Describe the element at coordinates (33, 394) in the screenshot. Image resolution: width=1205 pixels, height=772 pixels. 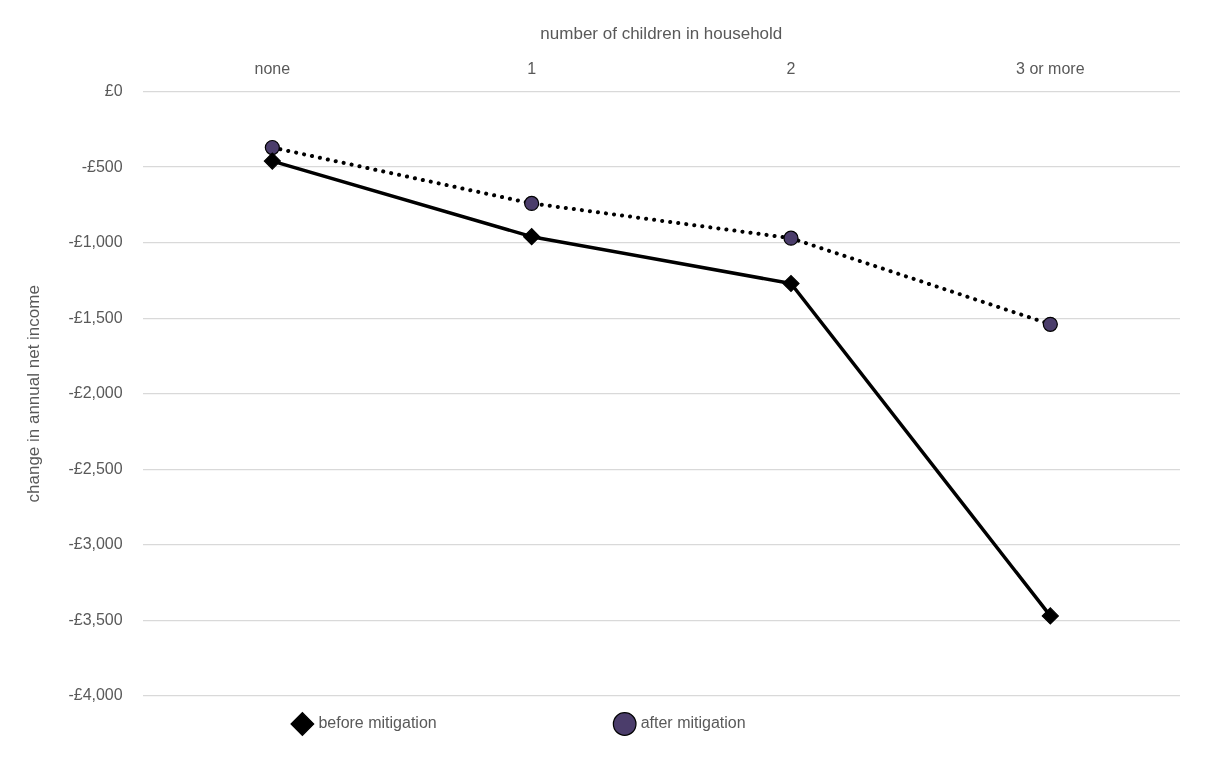
I see `y-axis-title: change in annual net income` at that location.